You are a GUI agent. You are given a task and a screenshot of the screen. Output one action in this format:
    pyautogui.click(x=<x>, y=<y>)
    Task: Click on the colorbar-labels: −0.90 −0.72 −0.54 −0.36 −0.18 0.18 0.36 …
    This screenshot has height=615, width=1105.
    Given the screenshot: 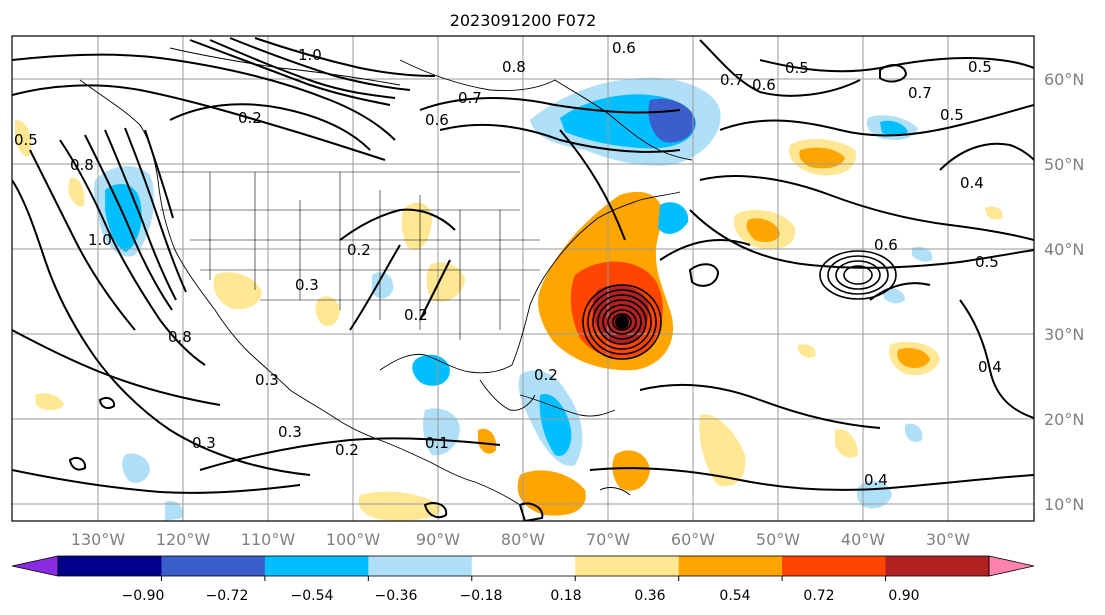 What is the action you would take?
    pyautogui.click(x=521, y=596)
    